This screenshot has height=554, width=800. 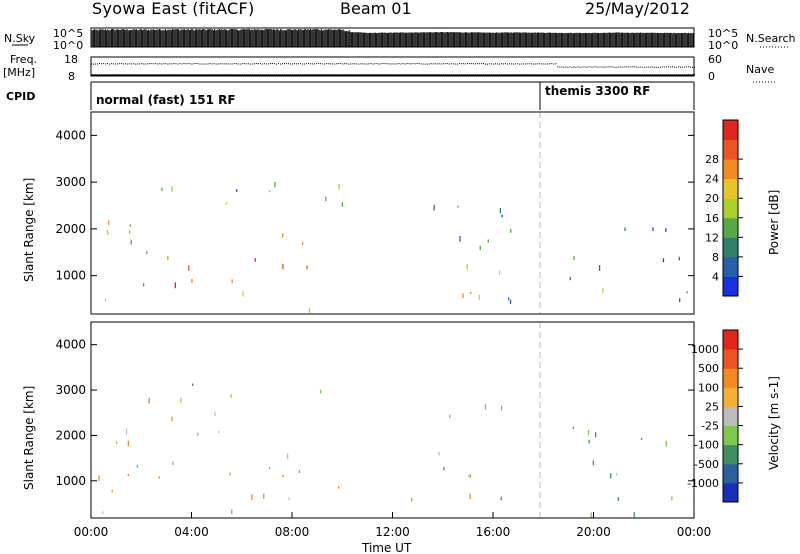 What do you see at coordinates (23, 59) in the screenshot?
I see `freq-label: Freq.` at bounding box center [23, 59].